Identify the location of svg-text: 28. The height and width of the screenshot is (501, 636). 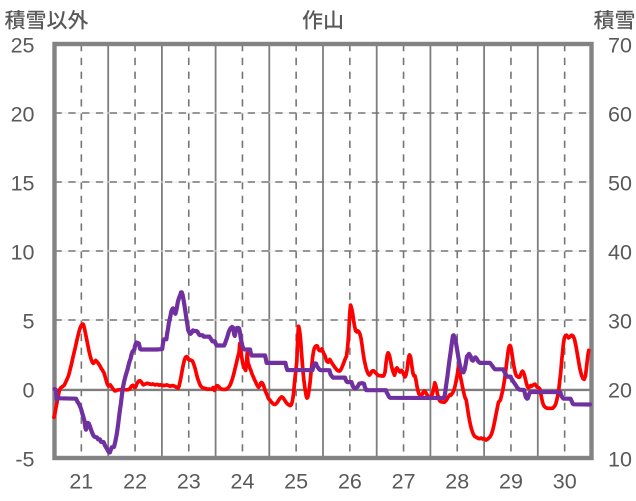
(457, 482).